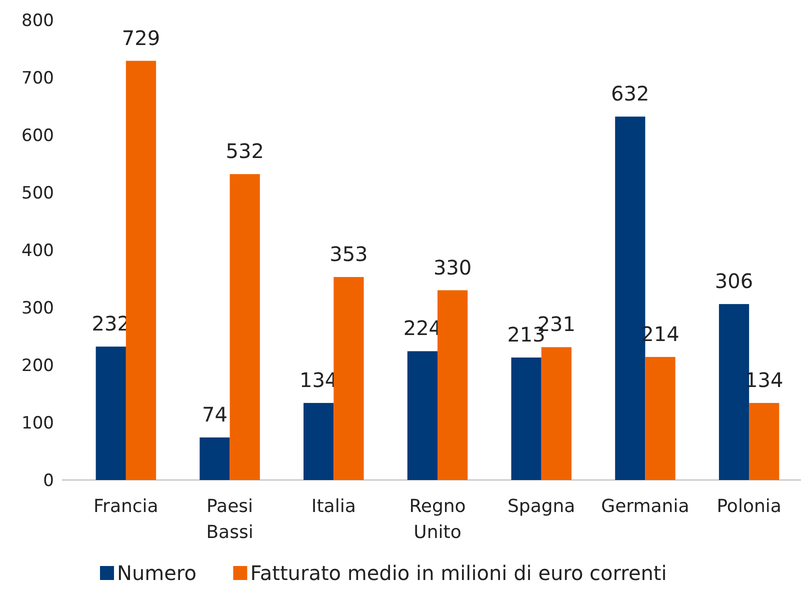 The image size is (809, 594). Describe the element at coordinates (38, 424) in the screenshot. I see `y-tick-label: 100` at that location.